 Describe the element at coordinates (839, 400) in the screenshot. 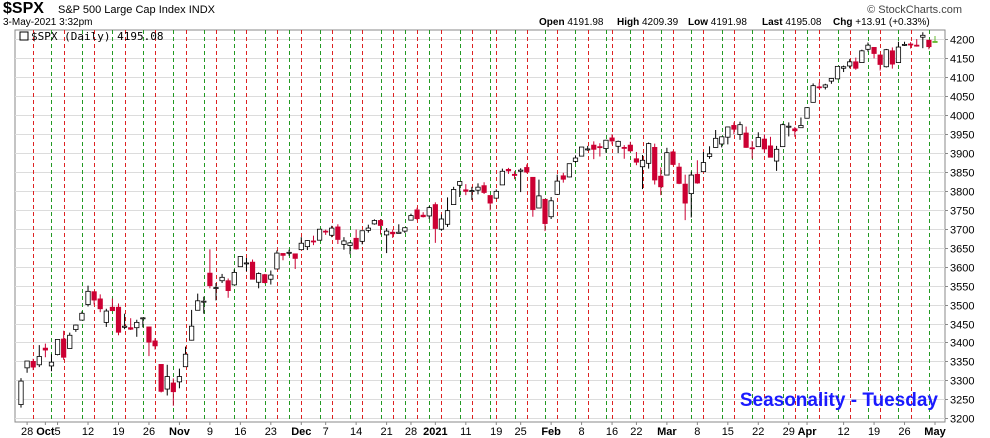

I see `seasonality-annotation: Seasonality - Tuesday` at that location.